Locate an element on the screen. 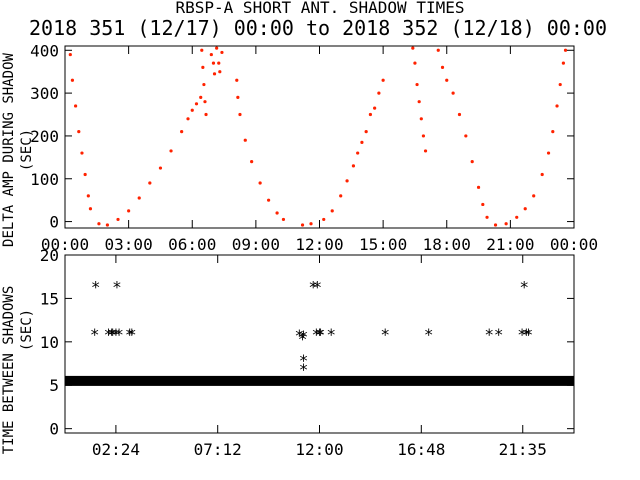 The height and width of the screenshot is (480, 640). top-x-tick-label: 15:00 is located at coordinates (383, 244).